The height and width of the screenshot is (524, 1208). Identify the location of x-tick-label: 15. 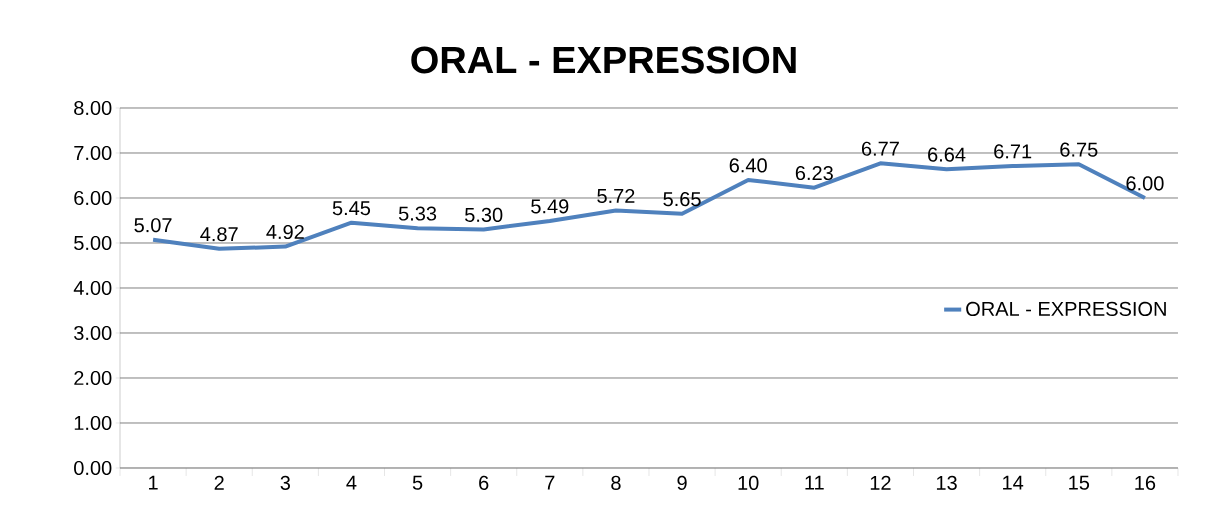
(1079, 482).